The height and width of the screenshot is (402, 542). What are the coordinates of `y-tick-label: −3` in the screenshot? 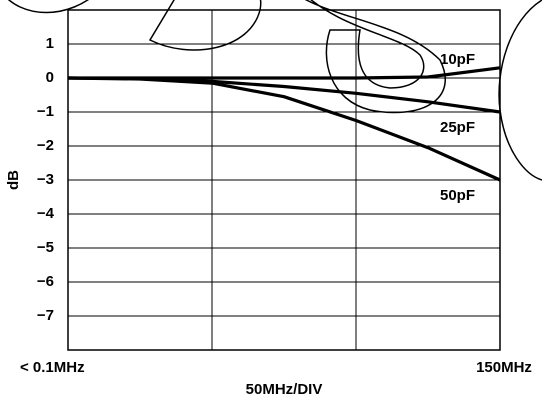 It's located at (45, 179).